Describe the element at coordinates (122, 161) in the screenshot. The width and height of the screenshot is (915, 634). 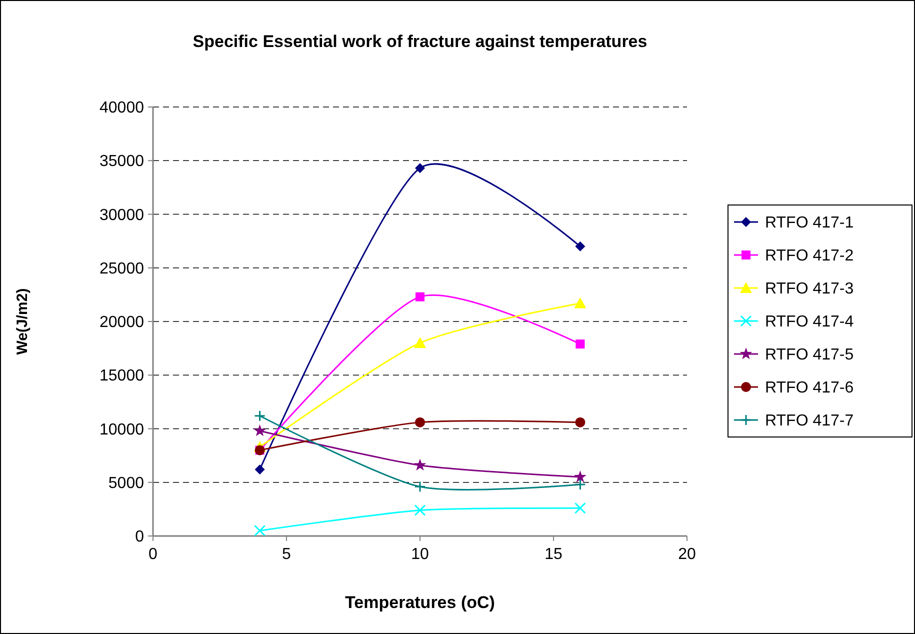
I see `y-tick-label: 35000` at that location.